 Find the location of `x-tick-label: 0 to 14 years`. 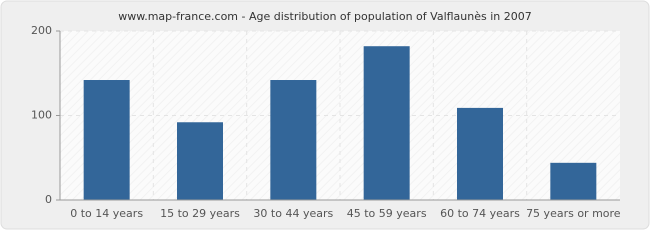

x-tick-label: 0 to 14 years is located at coordinates (106, 213).